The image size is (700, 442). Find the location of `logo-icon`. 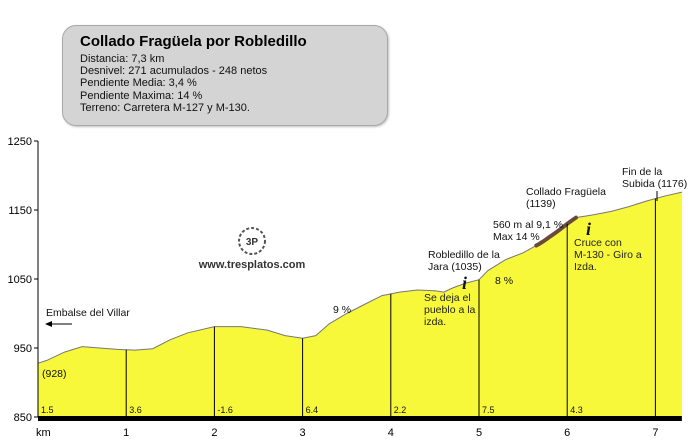

logo-icon is located at coordinates (252, 241).